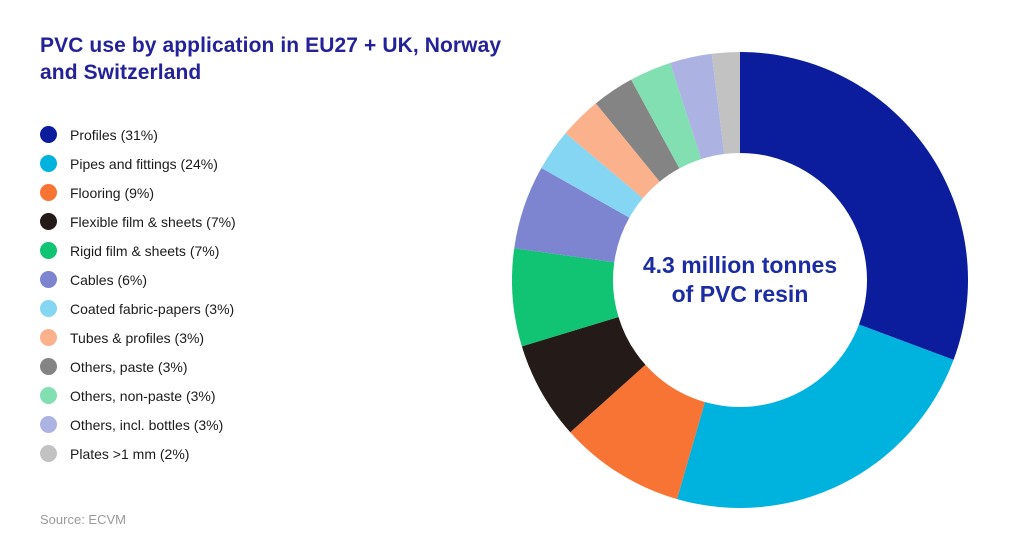  Describe the element at coordinates (83, 519) in the screenshot. I see `source-note: Source: ECVM` at that location.